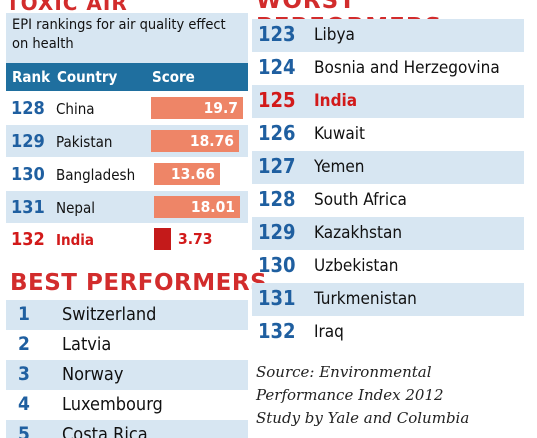 This screenshot has width=537, height=438. Describe the element at coordinates (365, 299) in the screenshot. I see `country-name: Turkmenistan` at that location.